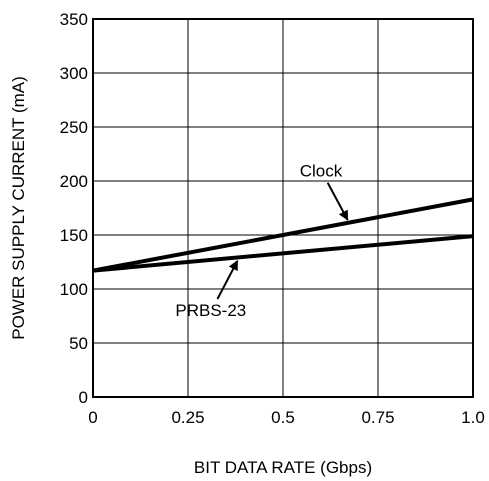 This screenshot has width=489, height=481. I want to click on y-axis-ticks: 0 50 100 150 200 250 300 350, so click(74, 208).